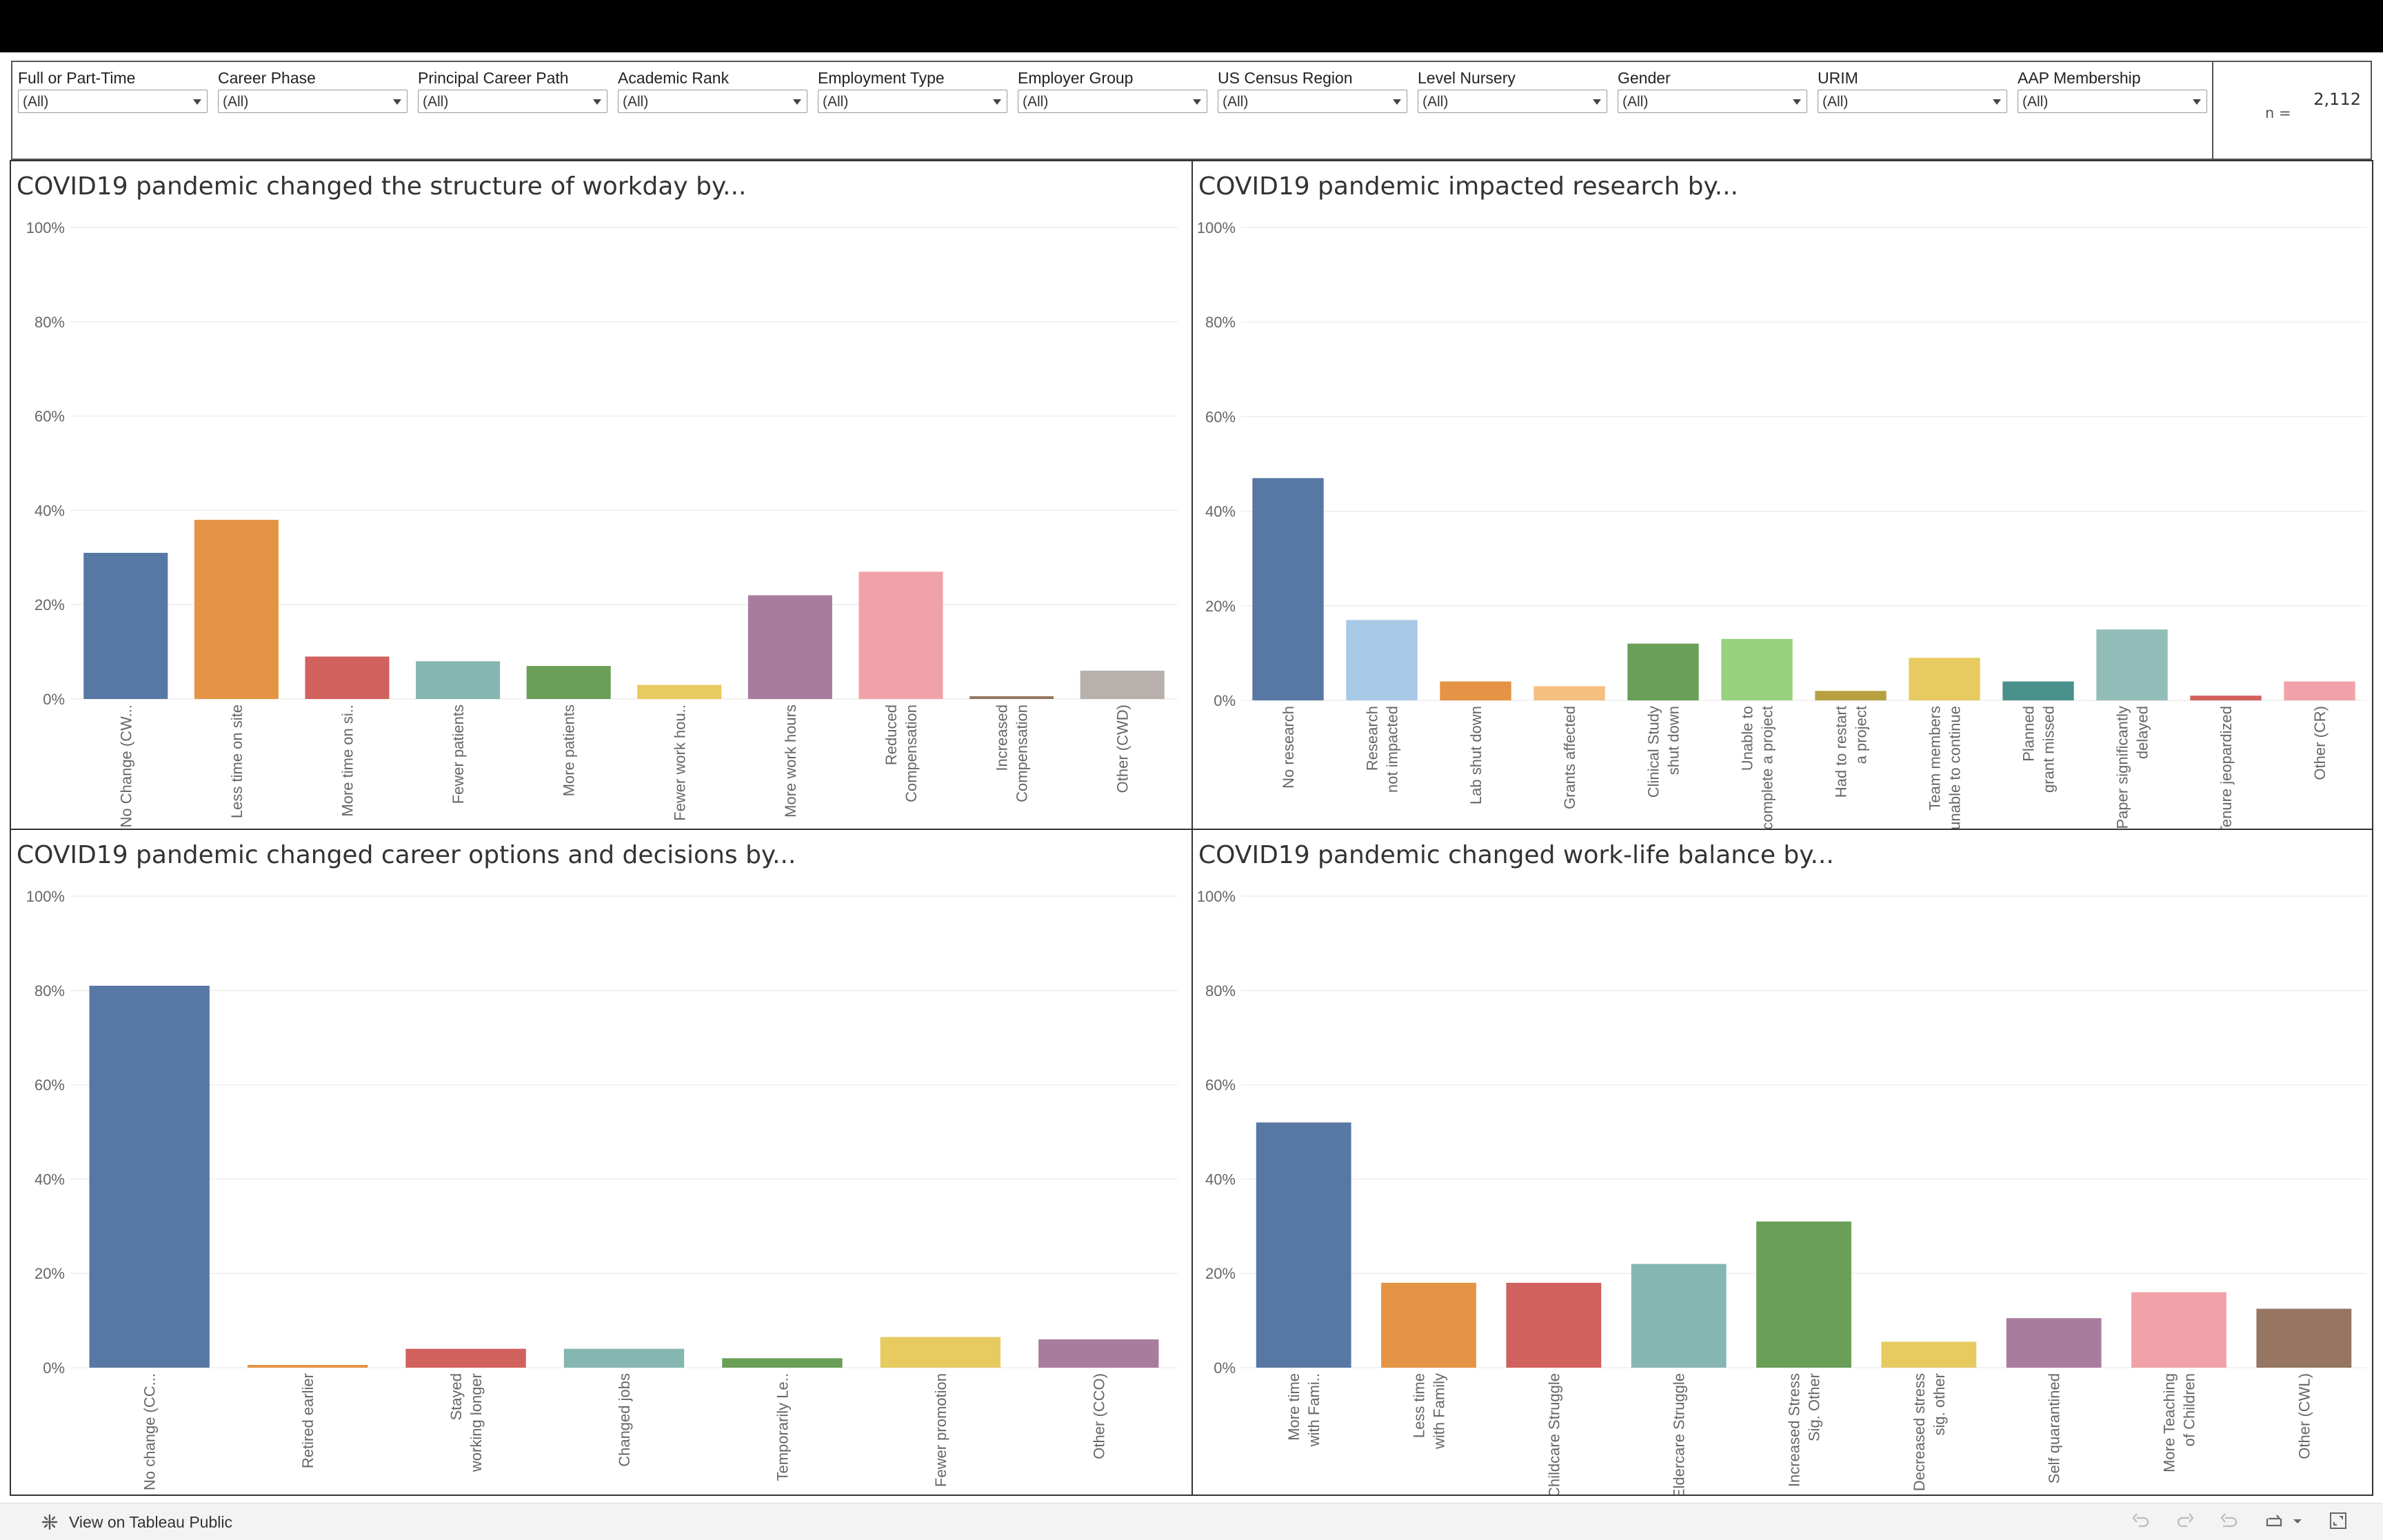 This screenshot has width=2383, height=1540. Describe the element at coordinates (2338, 1520) in the screenshot. I see `fullscreen-icon` at that location.